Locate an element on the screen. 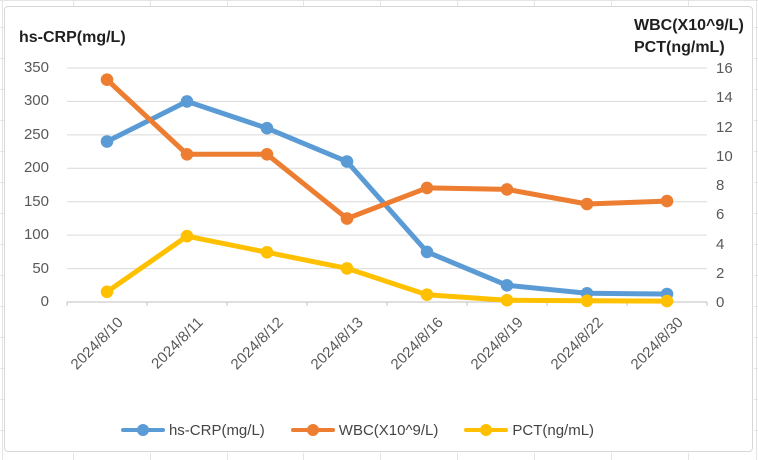 This screenshot has height=460, width=758. legend-label: hs-CRP(mg/L) is located at coordinates (216, 430).